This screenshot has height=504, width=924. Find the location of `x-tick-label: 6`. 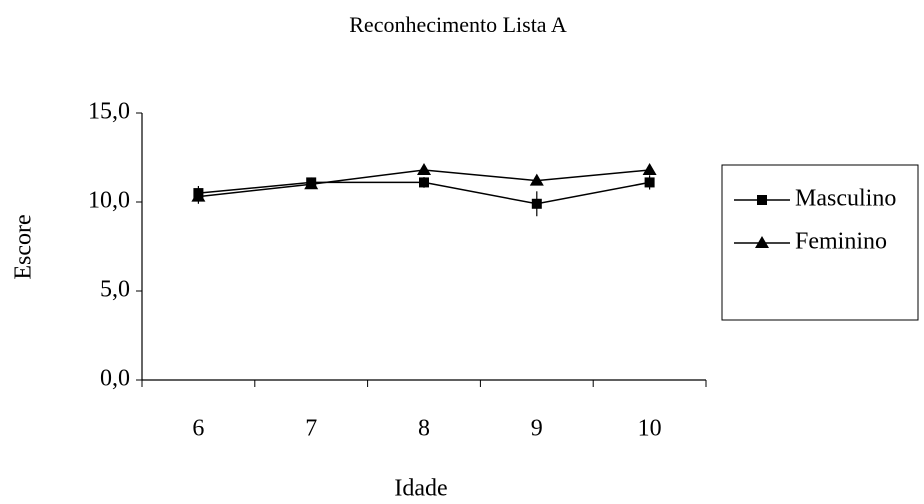

x-tick-label: 6 is located at coordinates (198, 429).